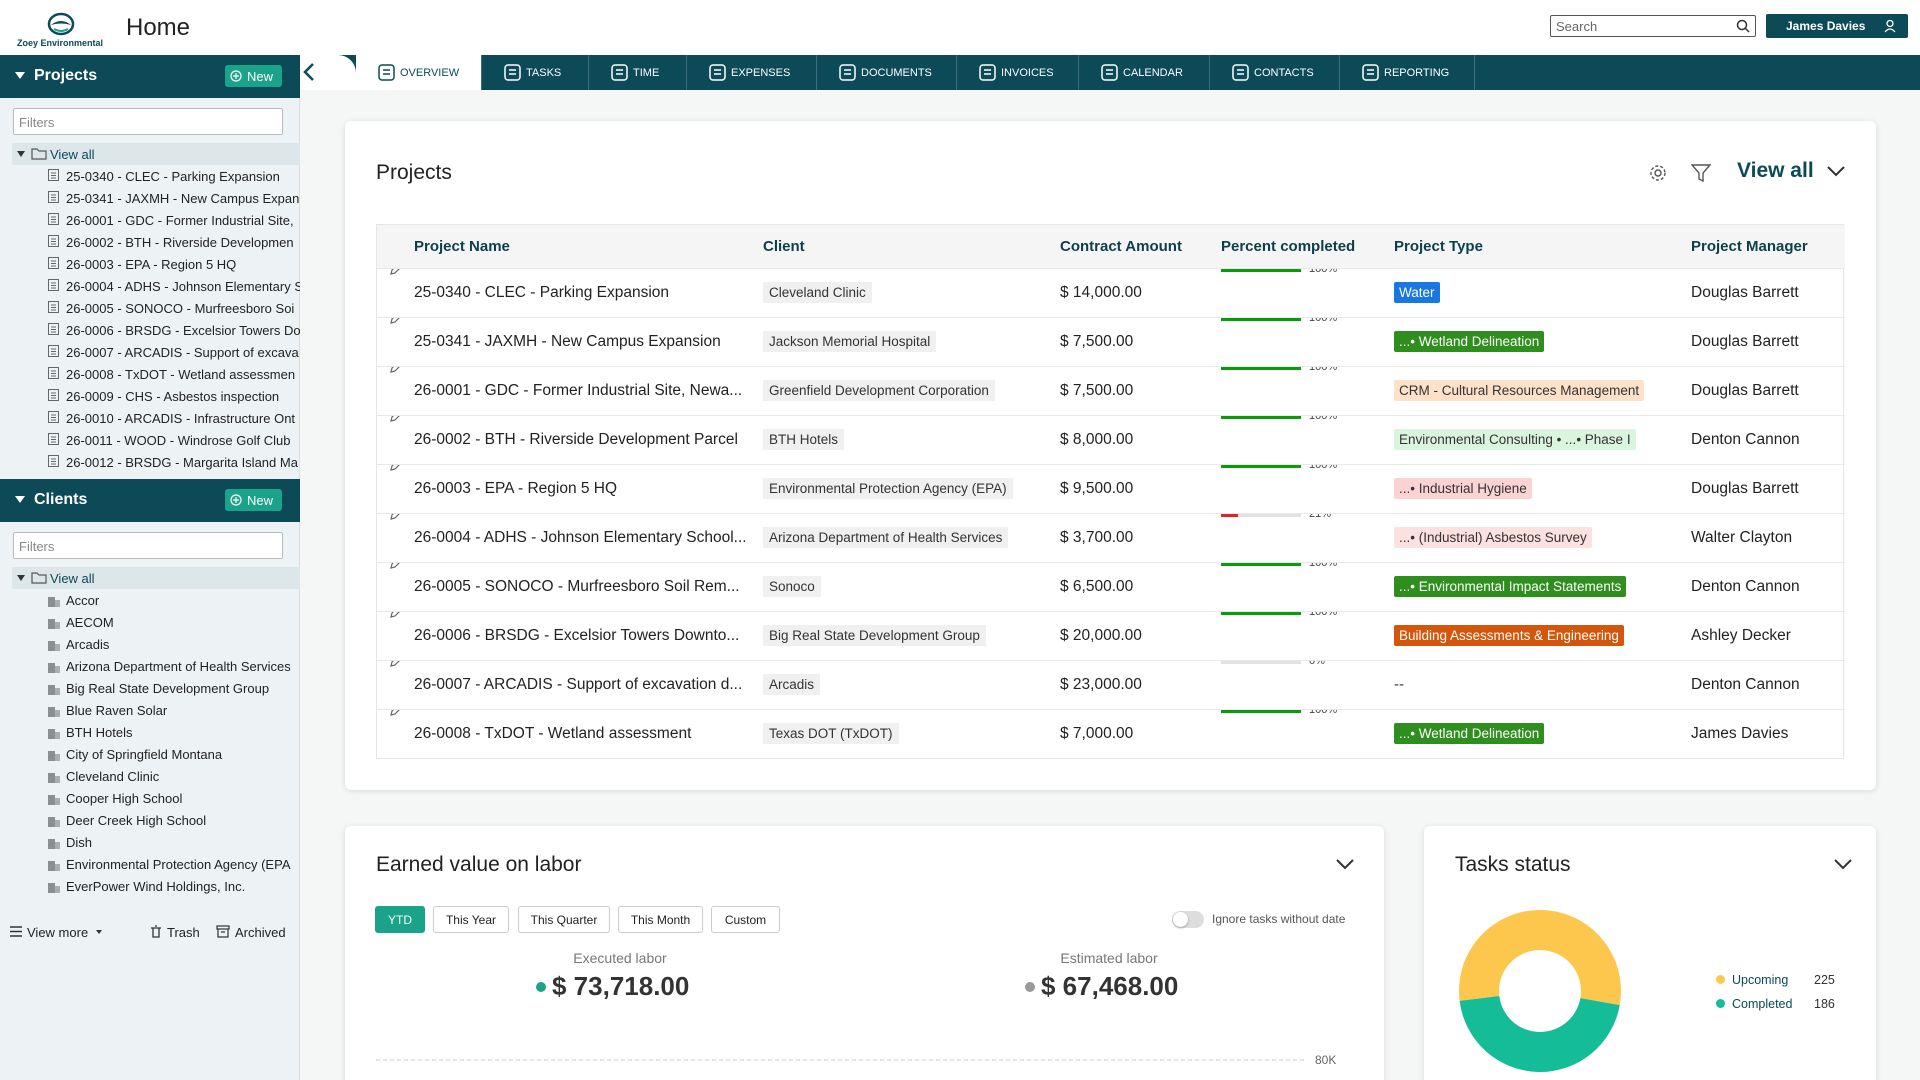  I want to click on tree-item-label: 25-0341 - JAXMH - New Campus Expan, so click(183, 198).